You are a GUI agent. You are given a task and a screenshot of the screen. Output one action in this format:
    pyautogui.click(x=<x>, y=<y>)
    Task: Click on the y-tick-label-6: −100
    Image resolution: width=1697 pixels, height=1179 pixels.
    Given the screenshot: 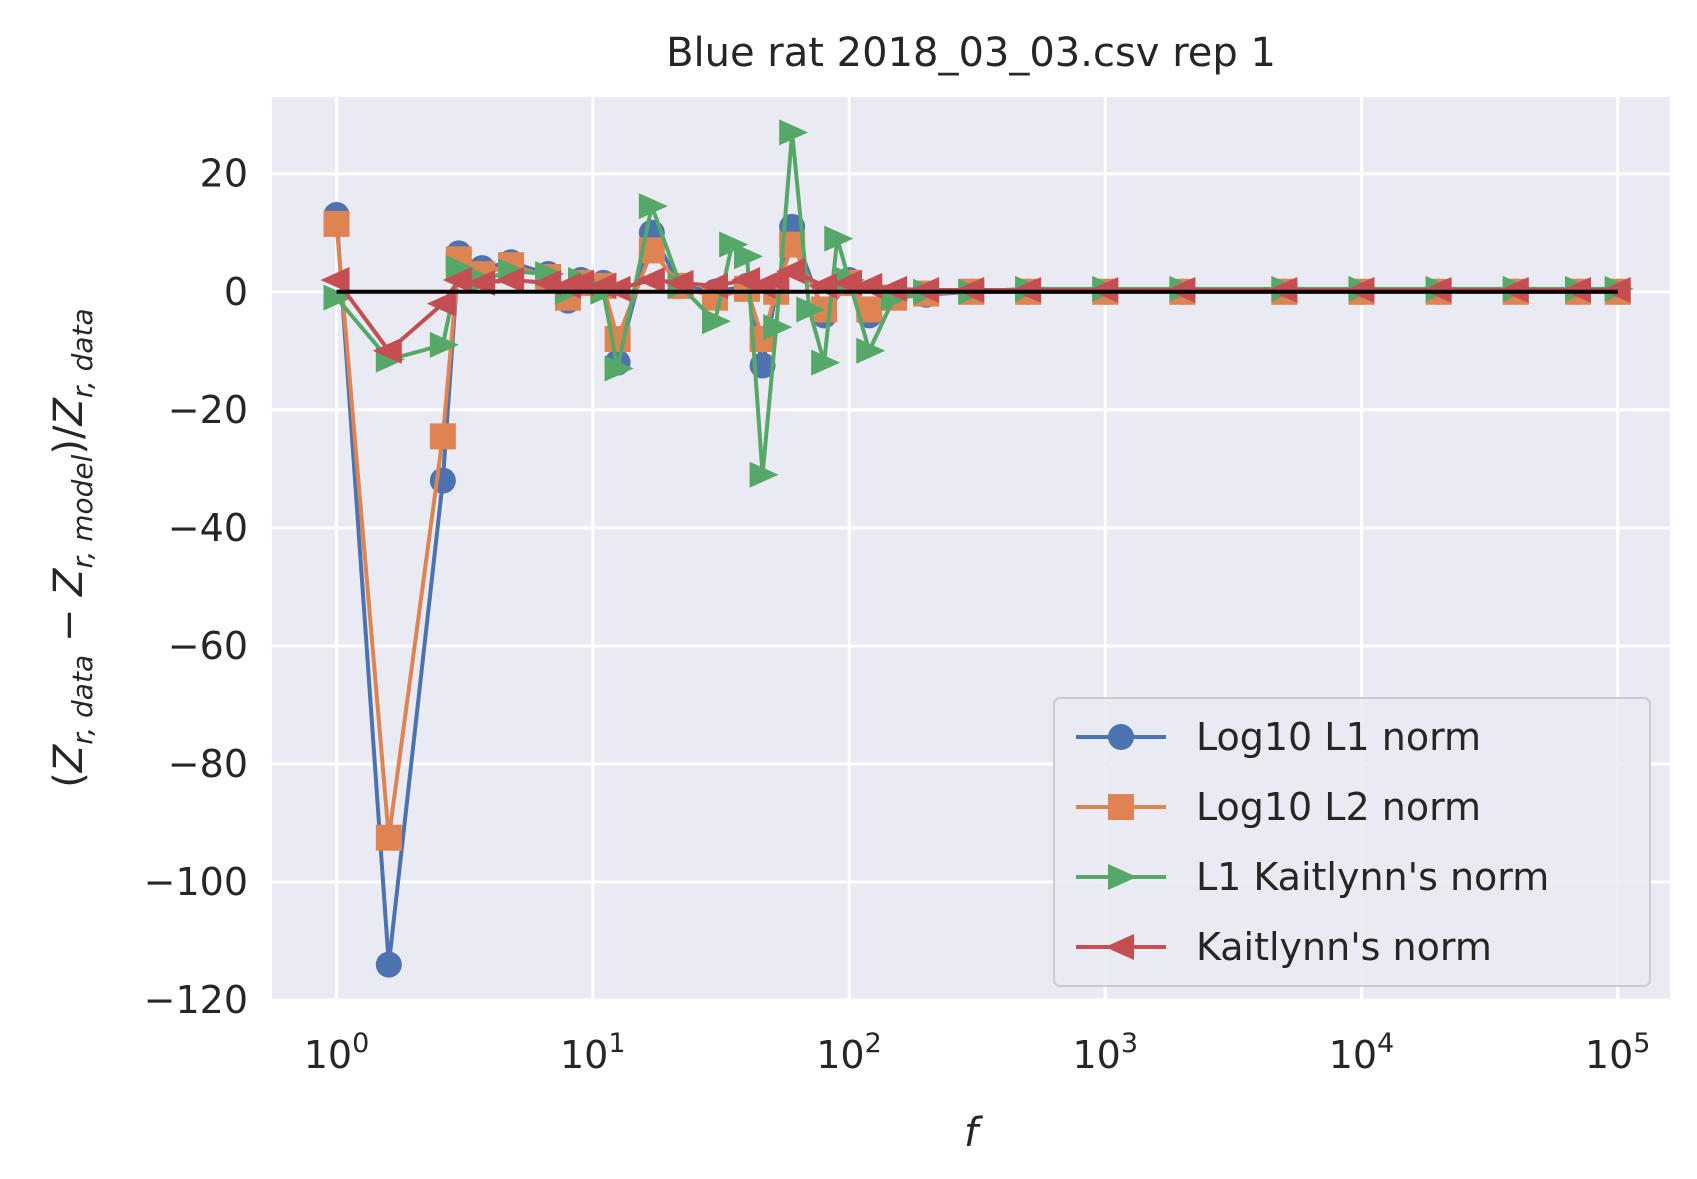 What is the action you would take?
    pyautogui.click(x=196, y=882)
    